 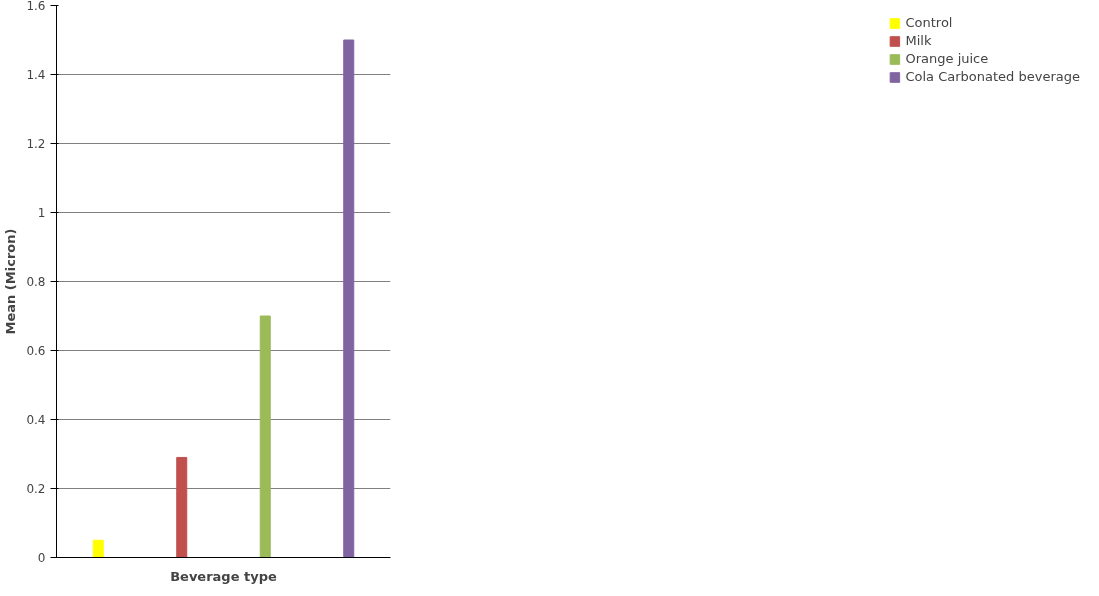 I want to click on y-tick-label: 0.4, so click(x=36, y=420).